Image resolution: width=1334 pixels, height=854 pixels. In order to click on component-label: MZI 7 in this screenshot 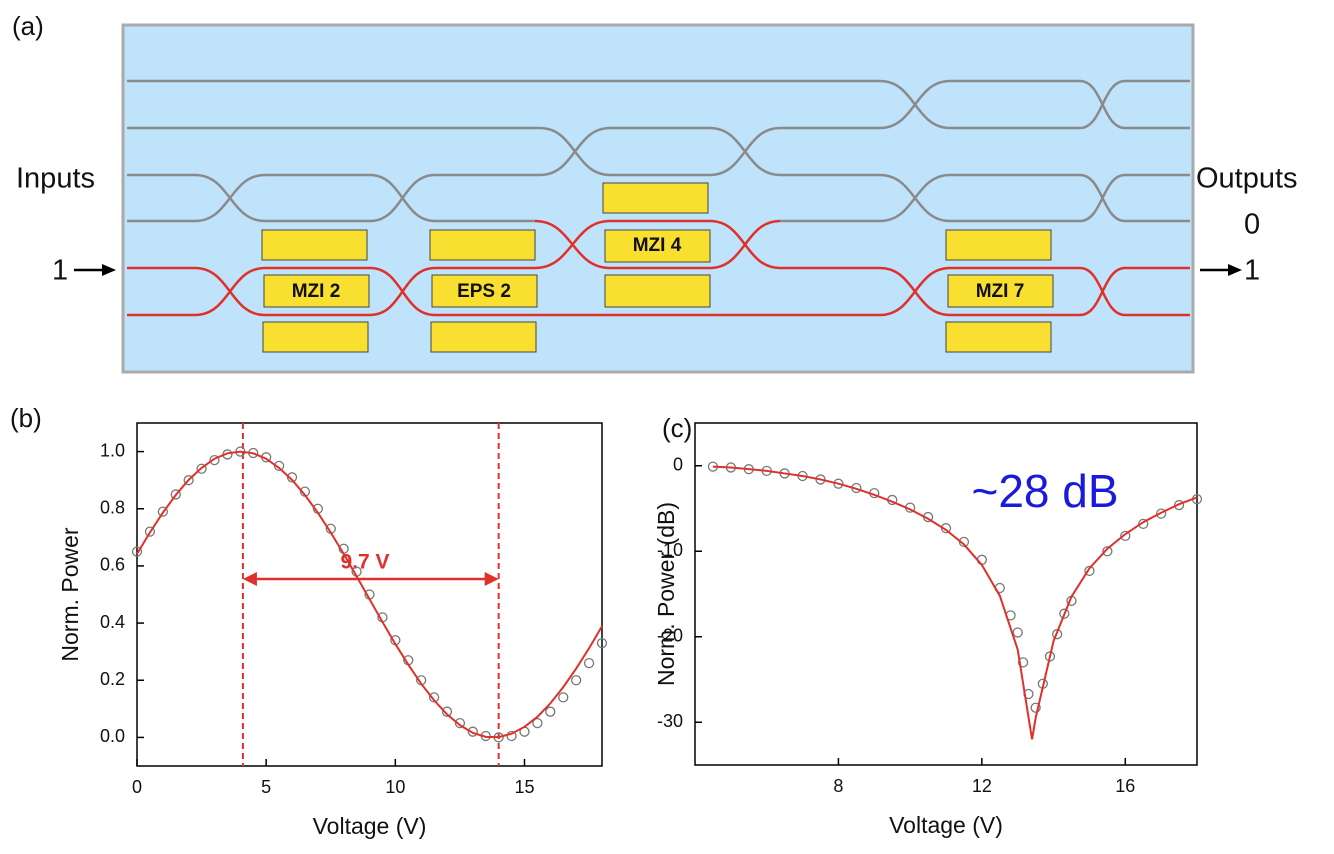, I will do `click(1000, 291)`.